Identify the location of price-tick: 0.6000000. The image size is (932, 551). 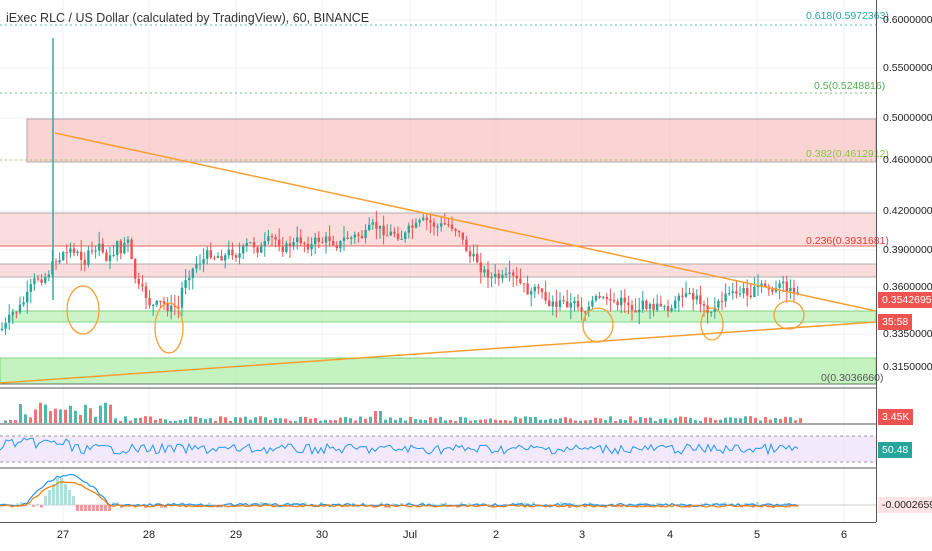
(907, 20).